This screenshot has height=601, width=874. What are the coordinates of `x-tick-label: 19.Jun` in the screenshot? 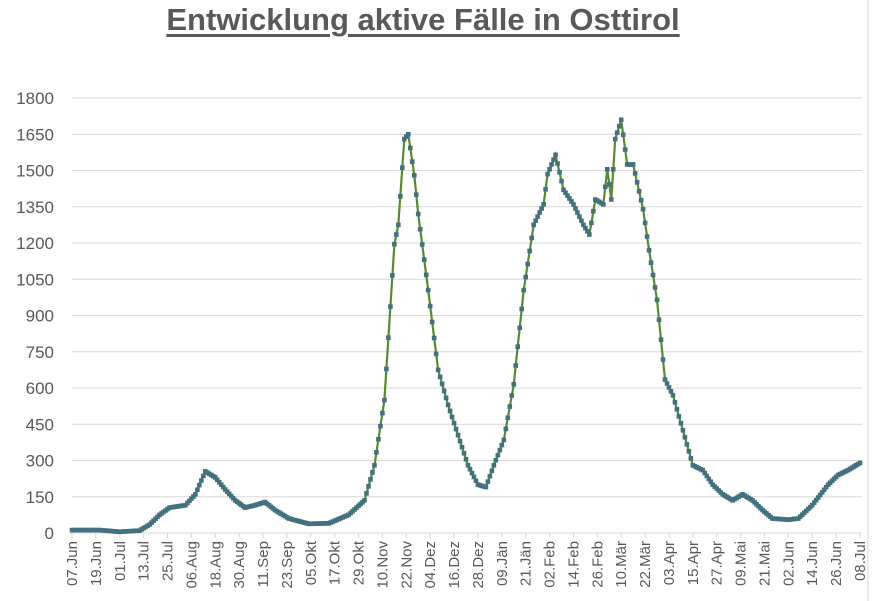 It's located at (96, 563).